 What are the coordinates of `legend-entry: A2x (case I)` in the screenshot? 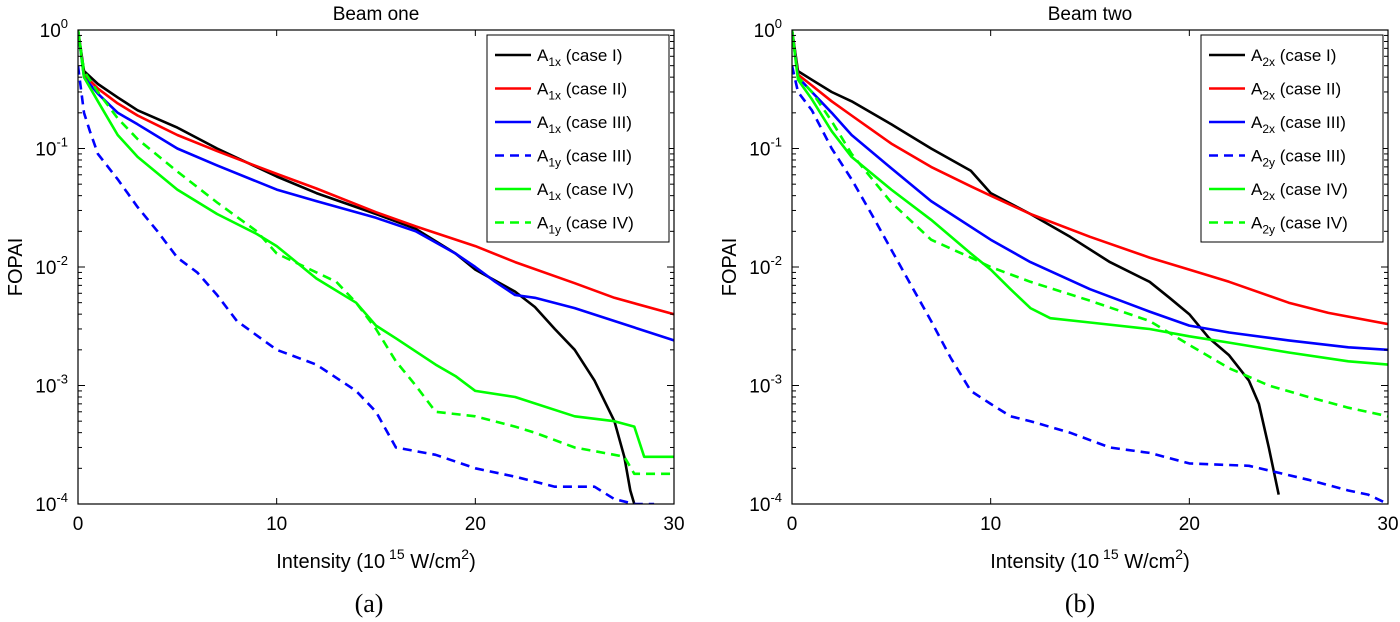 It's located at (1293, 57).